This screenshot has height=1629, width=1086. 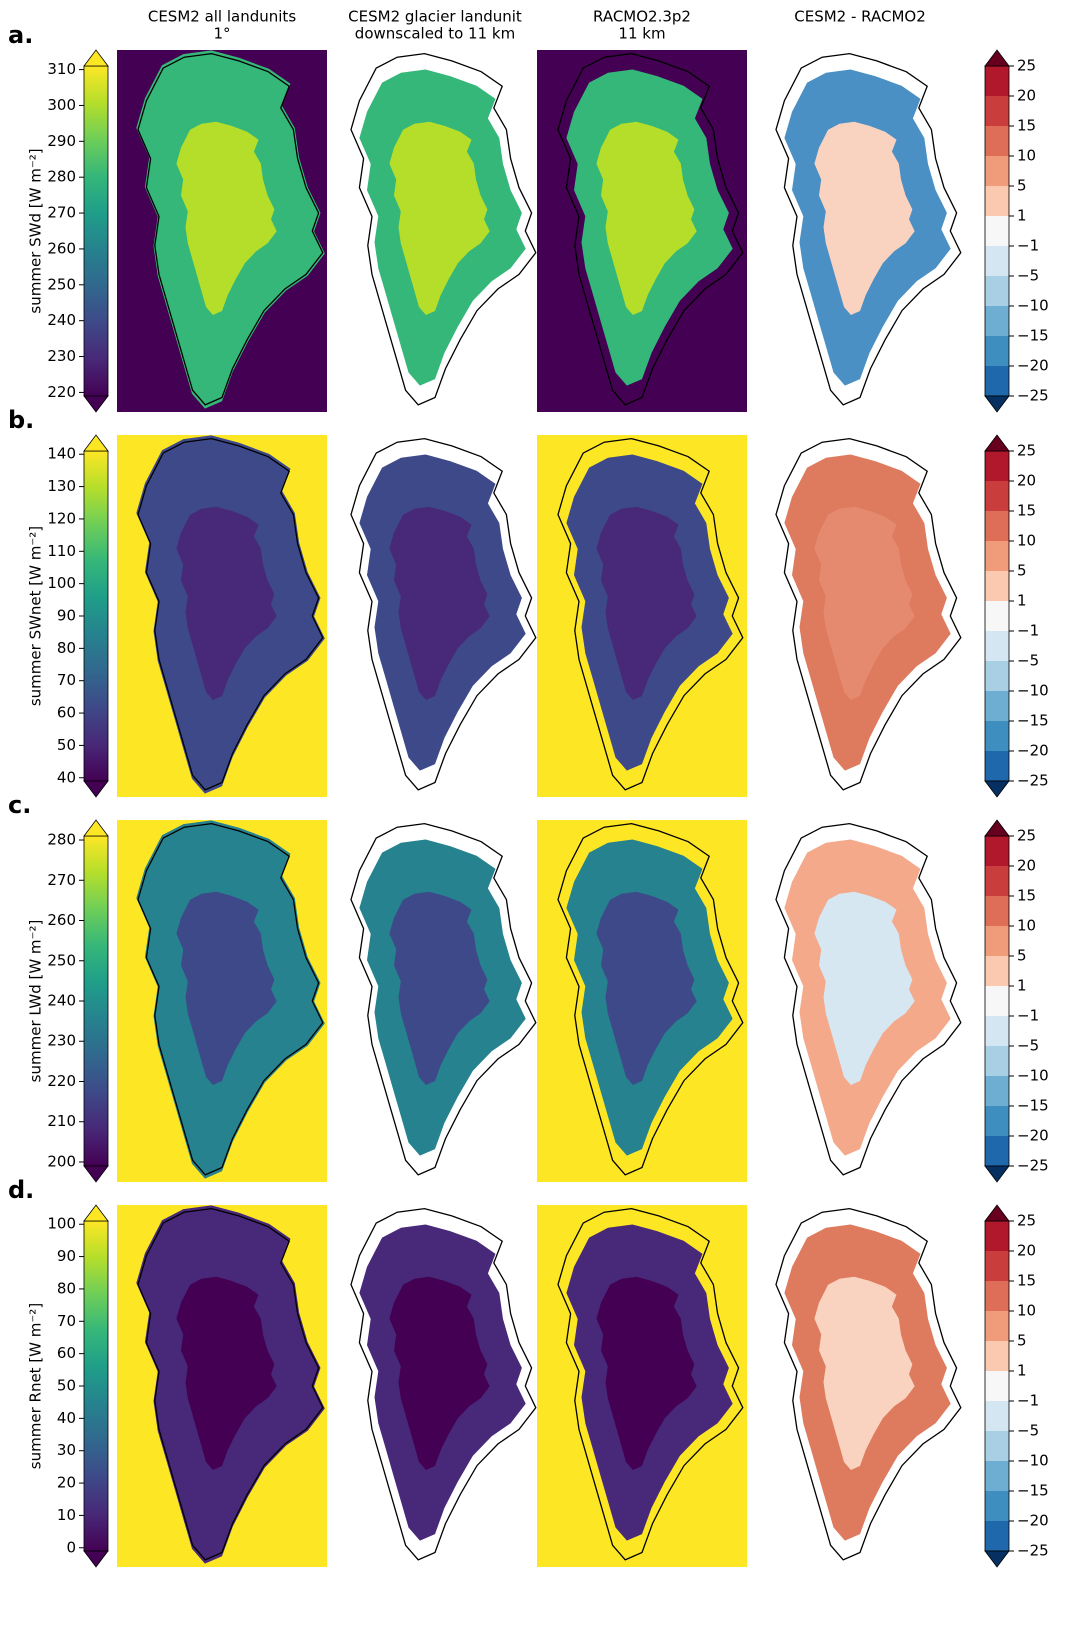 What do you see at coordinates (66, 1418) in the screenshot?
I see `tick-label: 40` at bounding box center [66, 1418].